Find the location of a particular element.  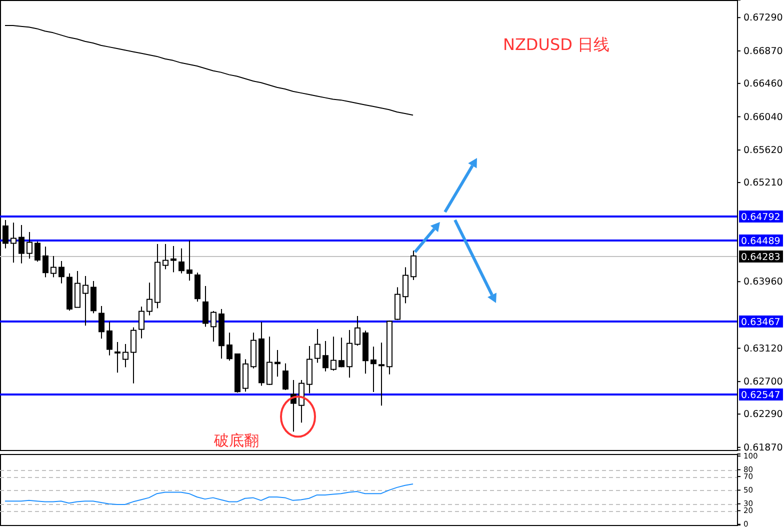

y-tick-label: 0.66870 is located at coordinates (763, 51).